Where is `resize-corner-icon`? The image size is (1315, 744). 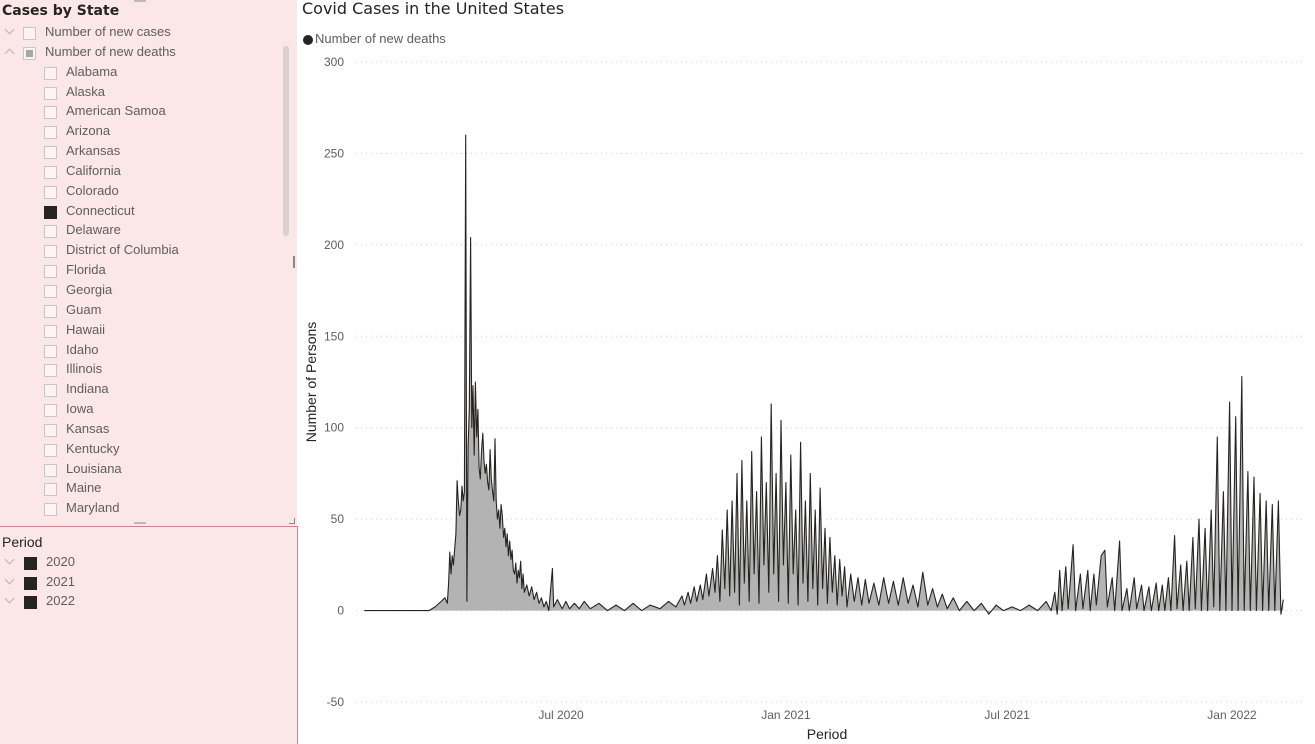
resize-corner-icon is located at coordinates (292, 521).